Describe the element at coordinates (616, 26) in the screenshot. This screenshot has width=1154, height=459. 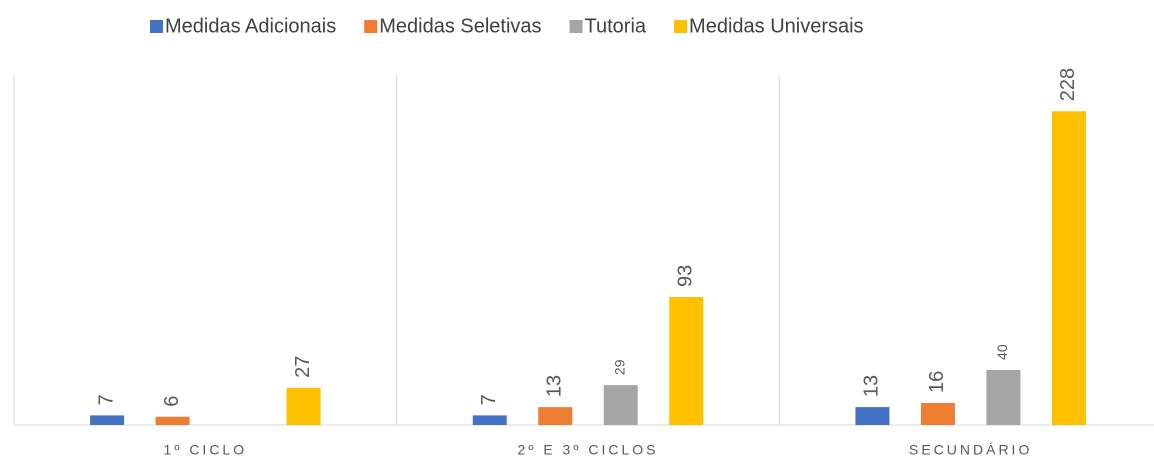
I see `legend-label: Tutoria` at that location.